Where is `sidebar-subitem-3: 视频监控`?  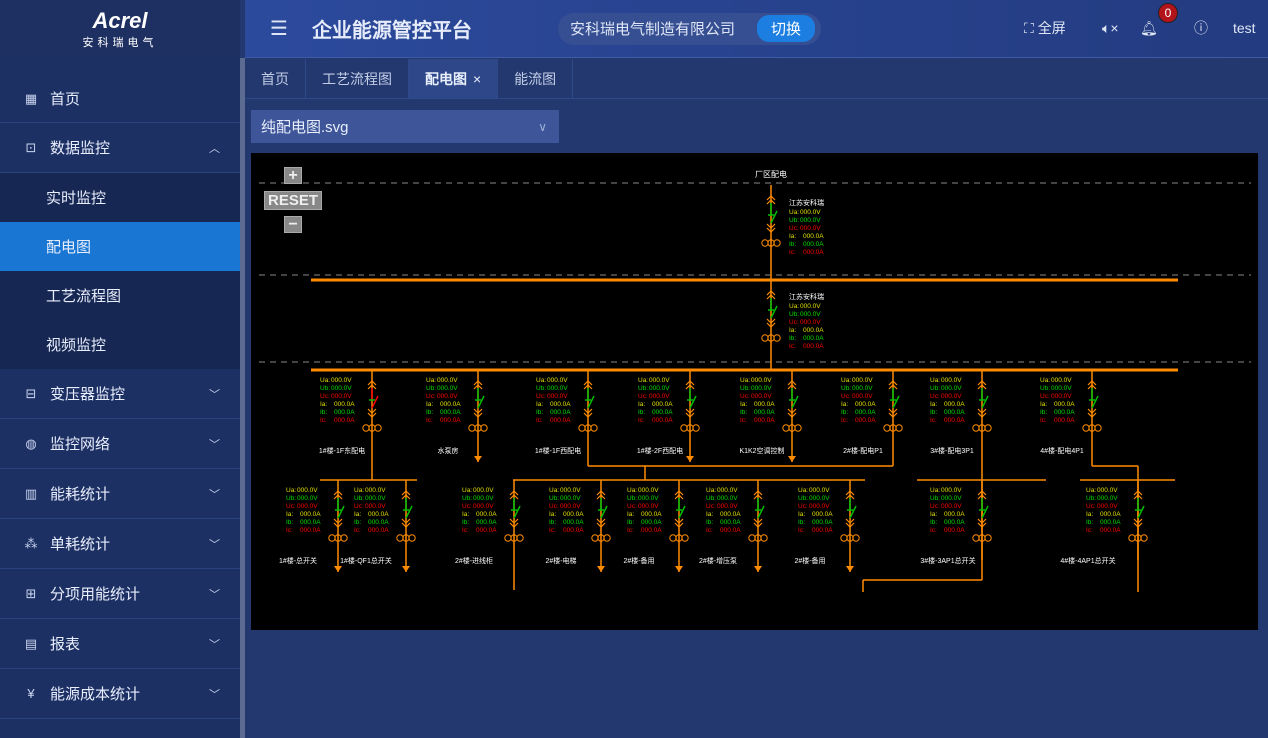
sidebar-subitem-3: 视频监控 is located at coordinates (120, 344).